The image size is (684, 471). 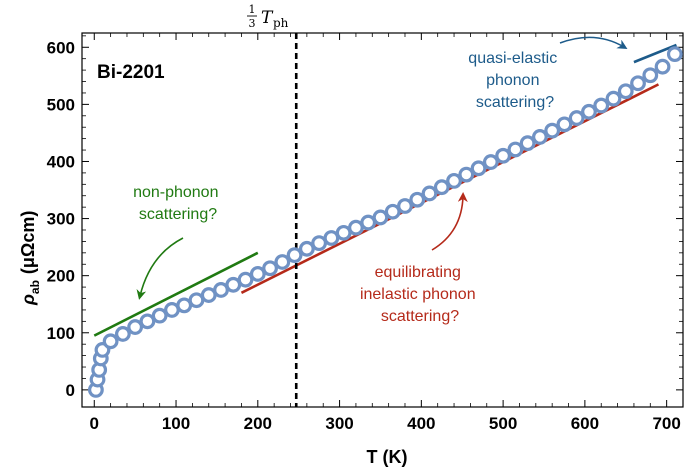 I want to click on x-tick-label: 400, so click(x=421, y=423).